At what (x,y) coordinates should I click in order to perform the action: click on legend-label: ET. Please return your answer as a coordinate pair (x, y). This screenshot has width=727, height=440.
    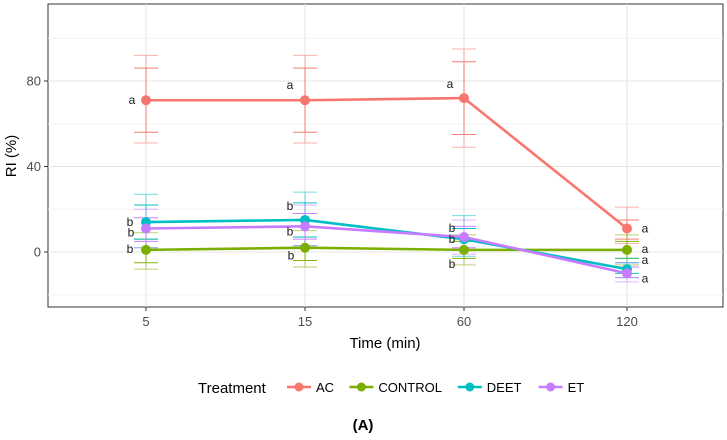
    Looking at the image, I should click on (576, 387).